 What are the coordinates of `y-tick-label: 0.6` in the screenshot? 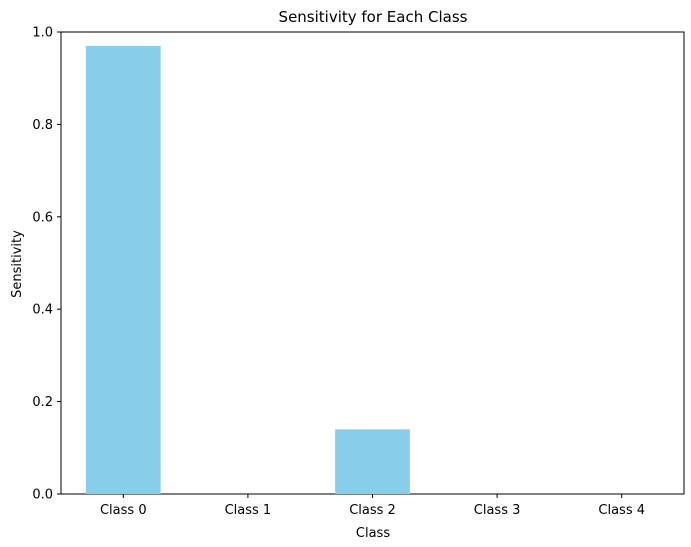 It's located at (42, 217).